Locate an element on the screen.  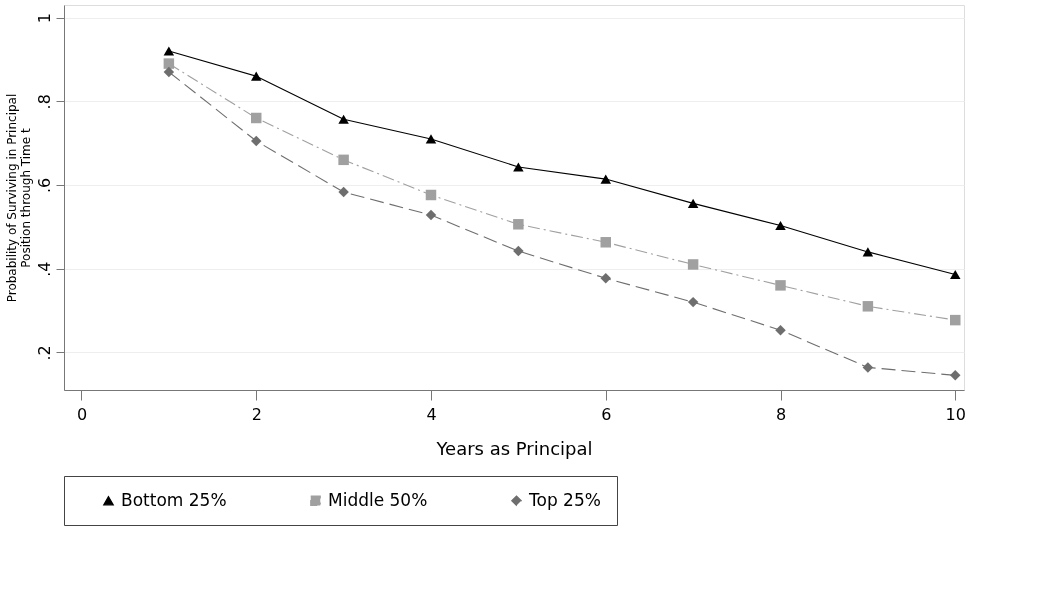
x-axis-title: Years as Principal is located at coordinates (514, 448).